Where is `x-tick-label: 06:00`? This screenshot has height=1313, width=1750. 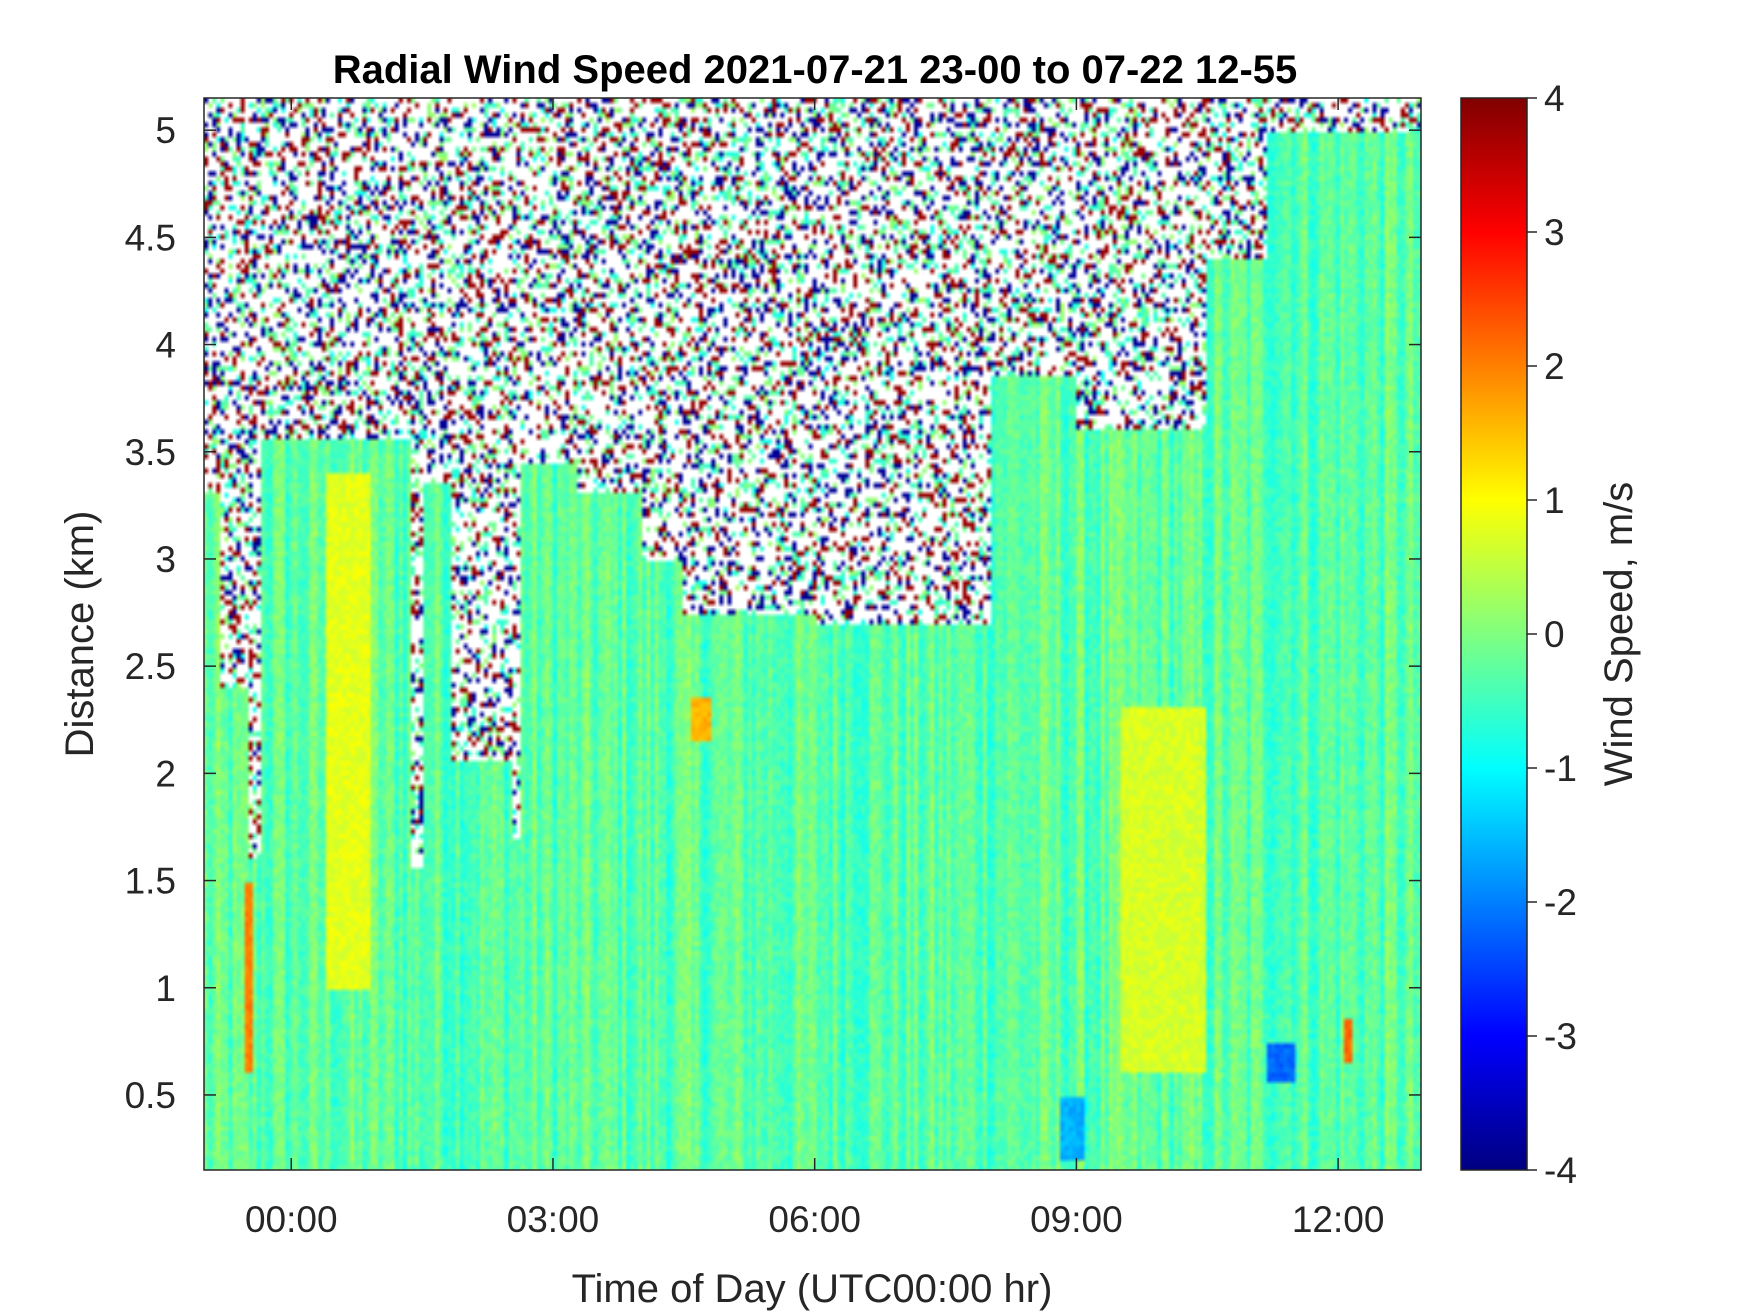
x-tick-label: 06:00 is located at coordinates (814, 1219).